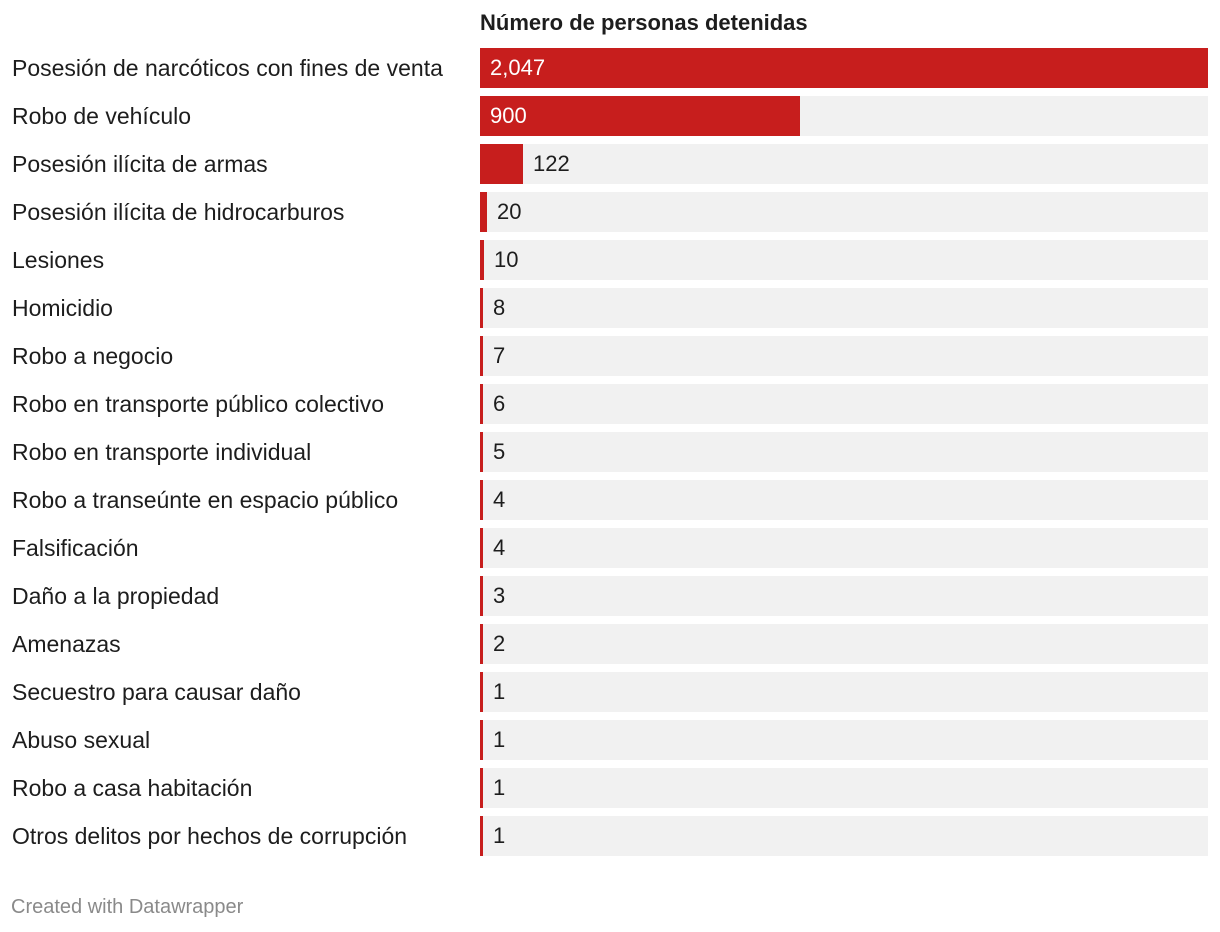 This screenshot has height=932, width=1220. I want to click on bar-row: Abuso sexual 1, so click(610, 740).